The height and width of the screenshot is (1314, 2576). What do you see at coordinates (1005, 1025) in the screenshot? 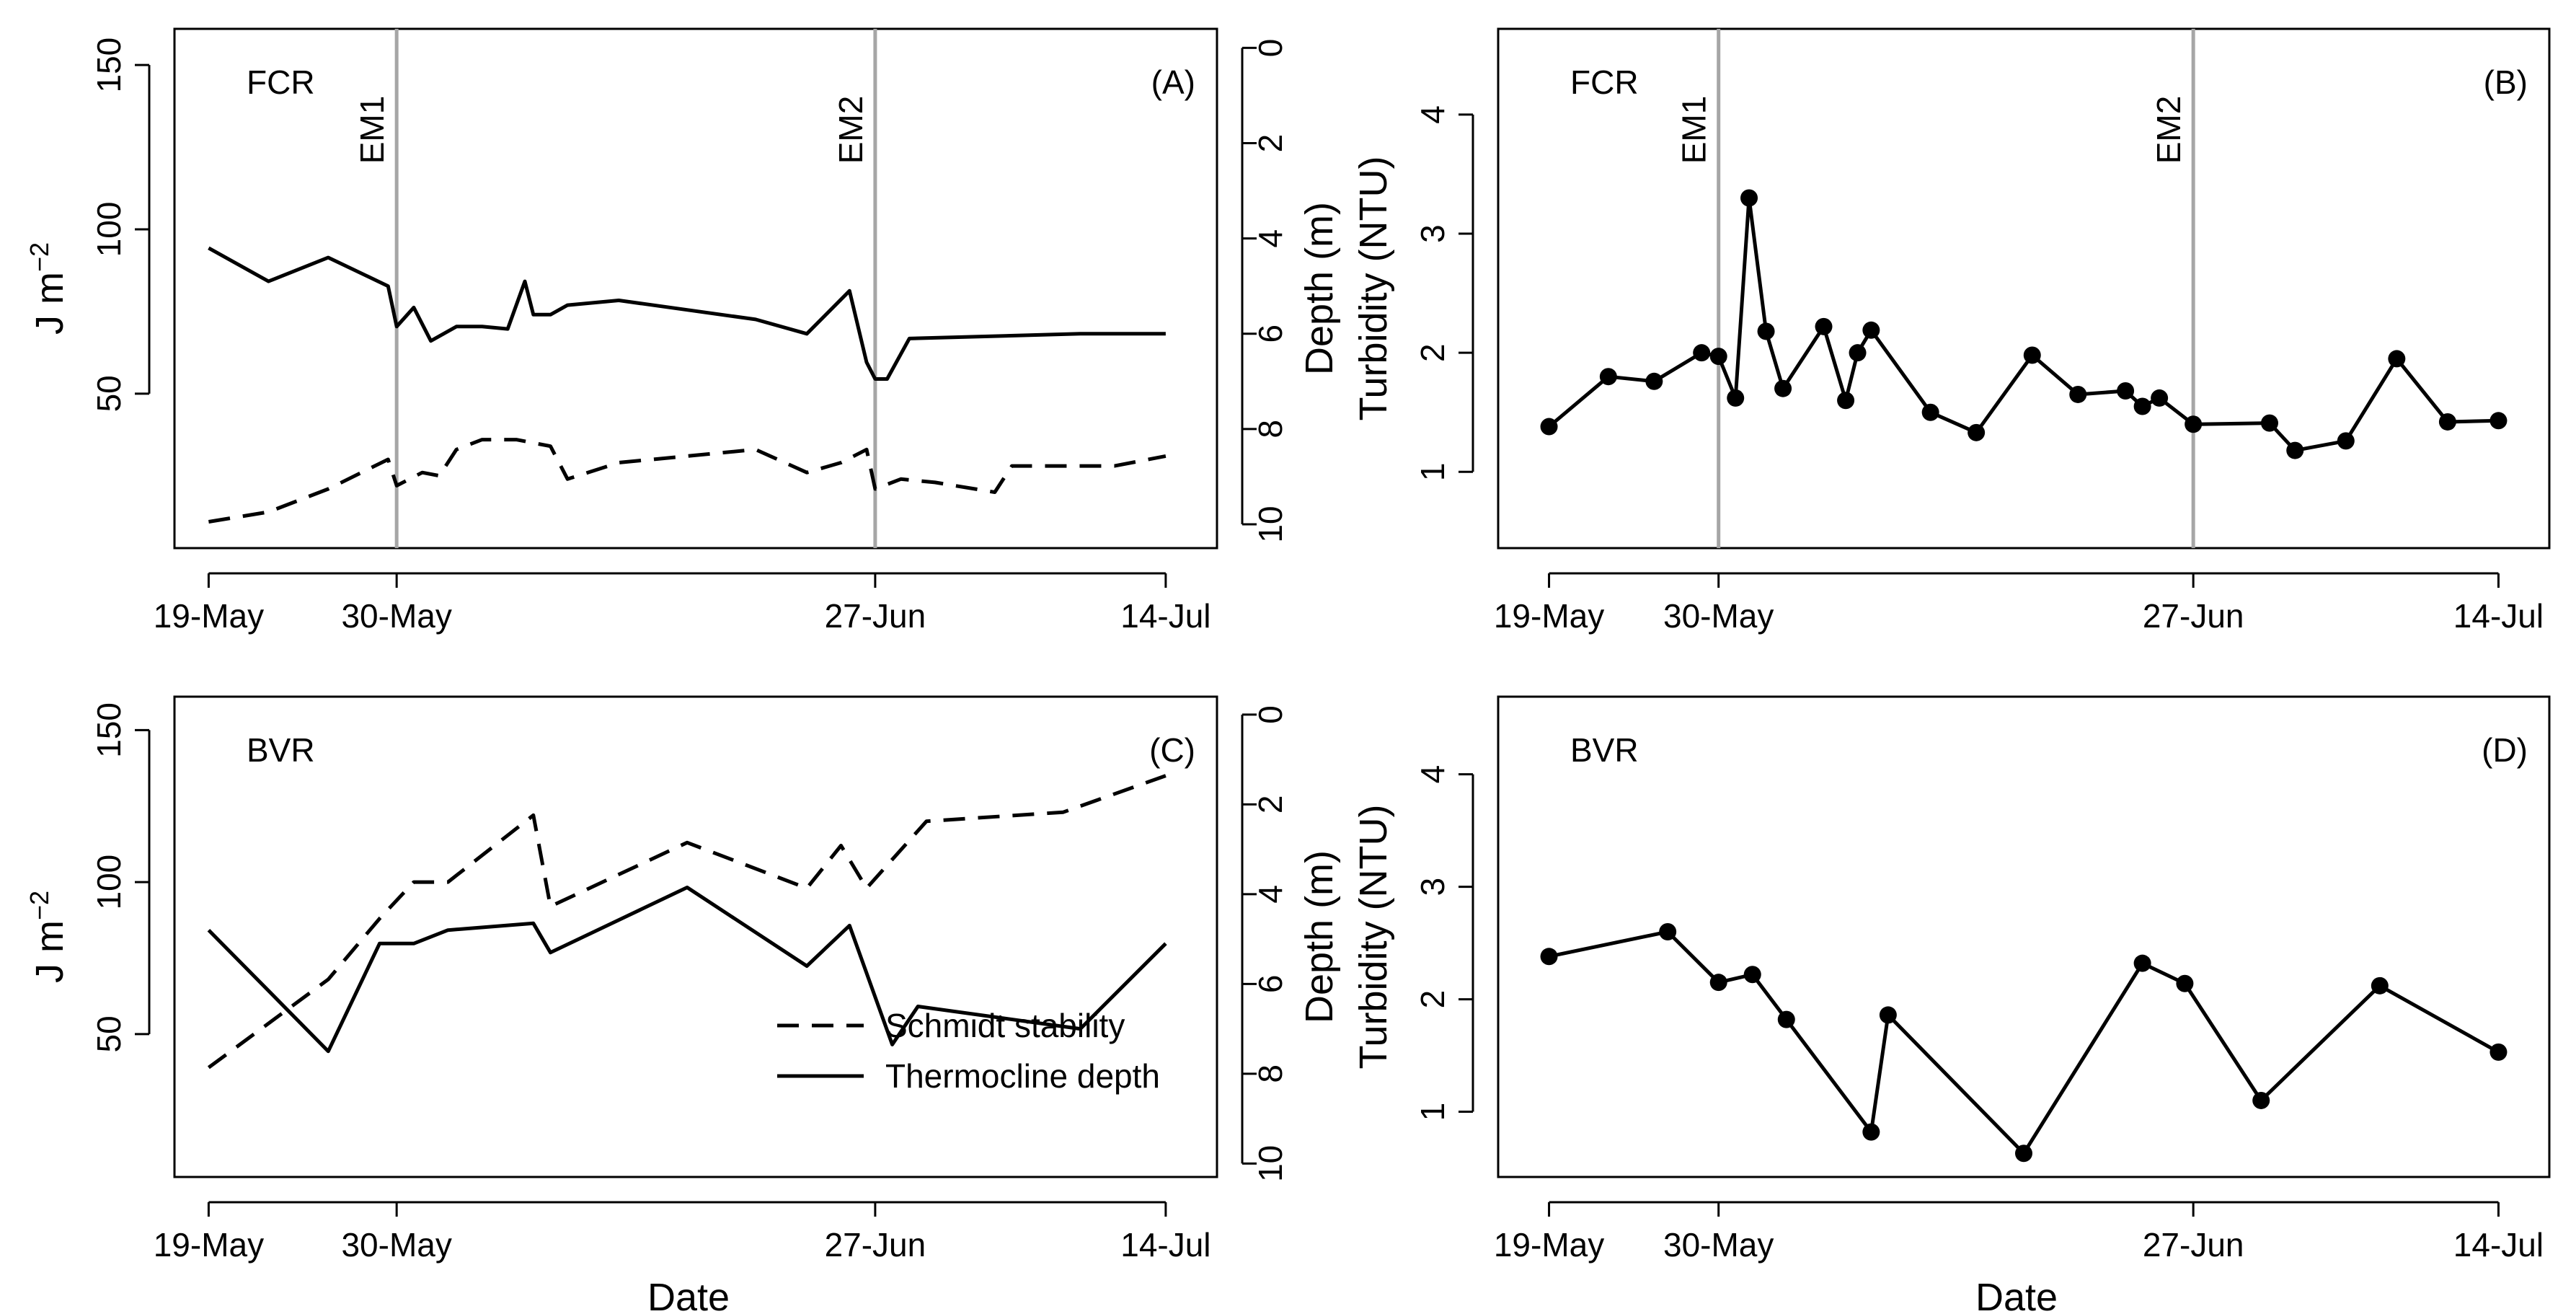
I see `legend-label-schmidt-stability: Schmidt stability` at bounding box center [1005, 1025].